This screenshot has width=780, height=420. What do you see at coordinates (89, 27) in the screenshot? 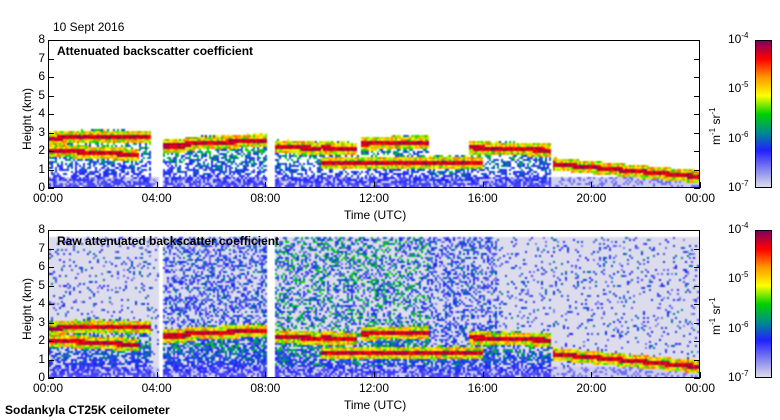
I see `date-label: 10 Sept 2016` at bounding box center [89, 27].